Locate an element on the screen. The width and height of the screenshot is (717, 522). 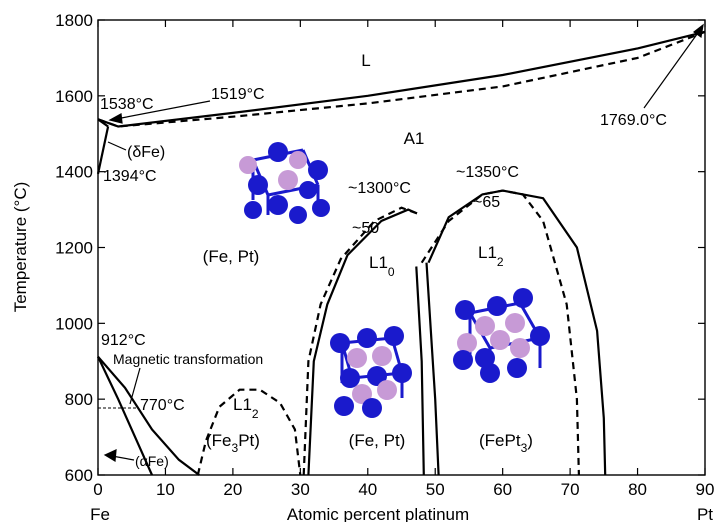
crystal-l12-icon is located at coordinates (501, 335).